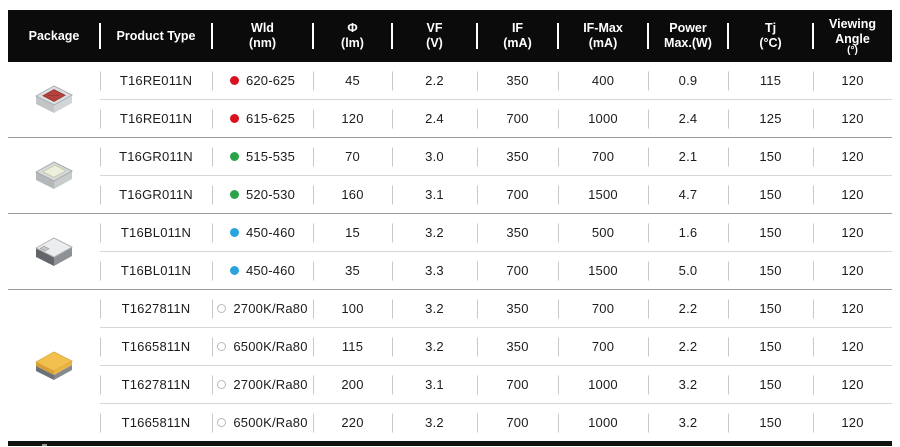 The image size is (900, 447). Describe the element at coordinates (434, 270) in the screenshot. I see `cell-vf: 3.3` at that location.